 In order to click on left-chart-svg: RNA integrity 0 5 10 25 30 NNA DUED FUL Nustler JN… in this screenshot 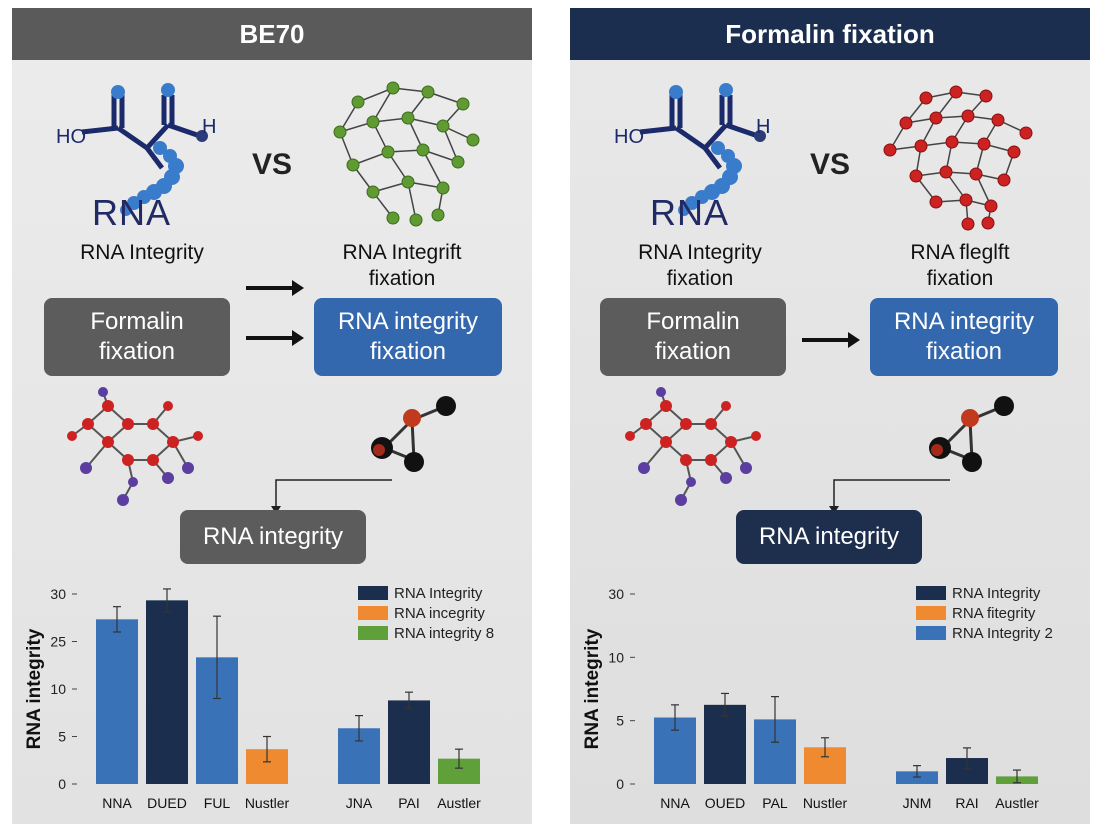, I will do `click(259, 698)`.